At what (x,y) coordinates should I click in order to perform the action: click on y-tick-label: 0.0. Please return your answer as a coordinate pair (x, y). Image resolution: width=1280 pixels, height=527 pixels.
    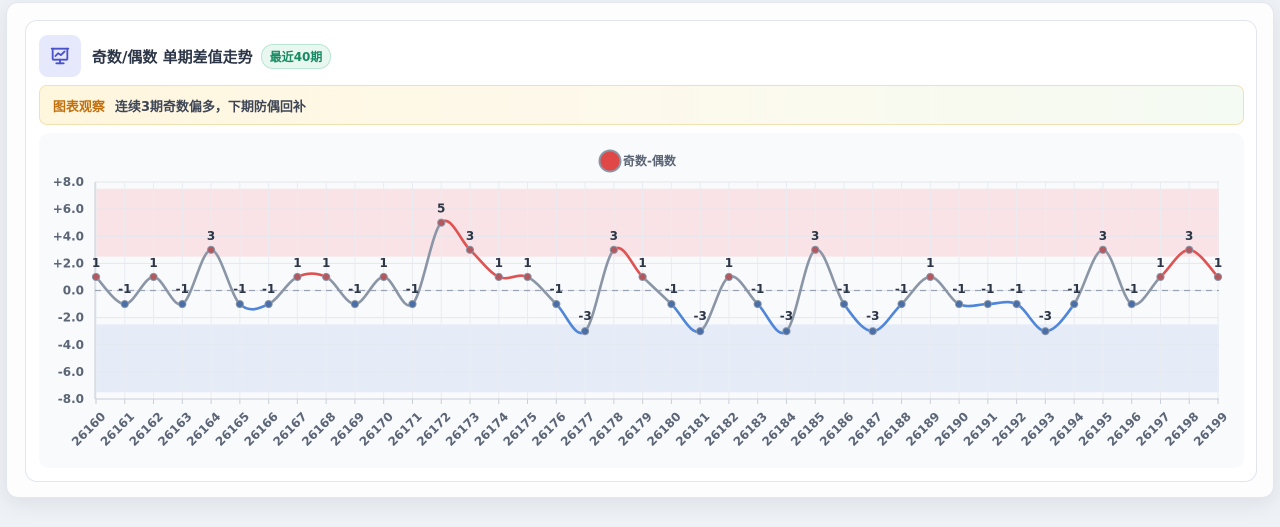
    Looking at the image, I should click on (73, 291).